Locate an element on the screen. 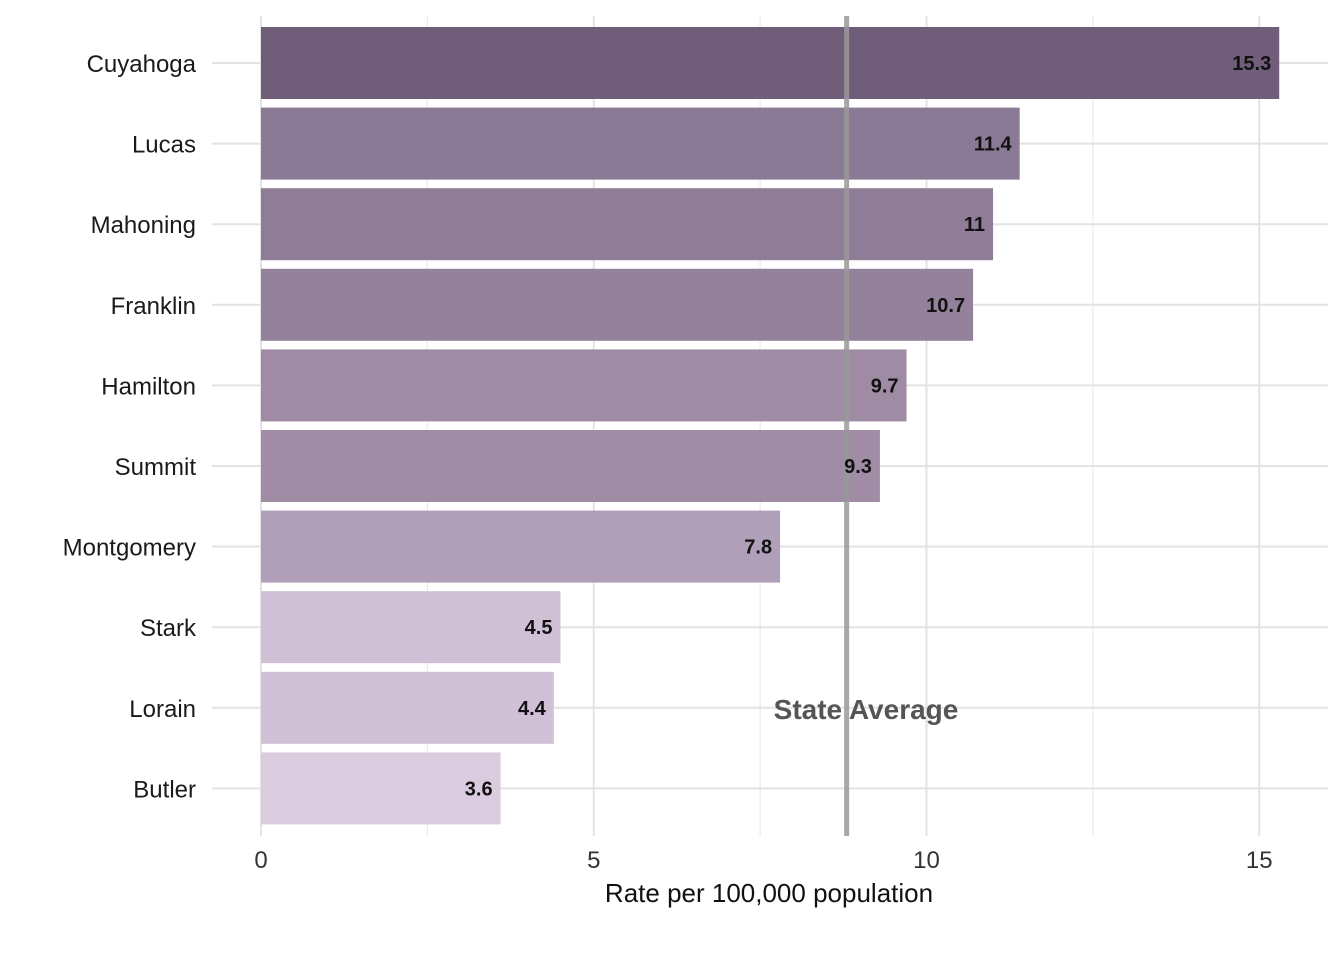 The width and height of the screenshot is (1344, 960). category-label: Butler is located at coordinates (164, 789).